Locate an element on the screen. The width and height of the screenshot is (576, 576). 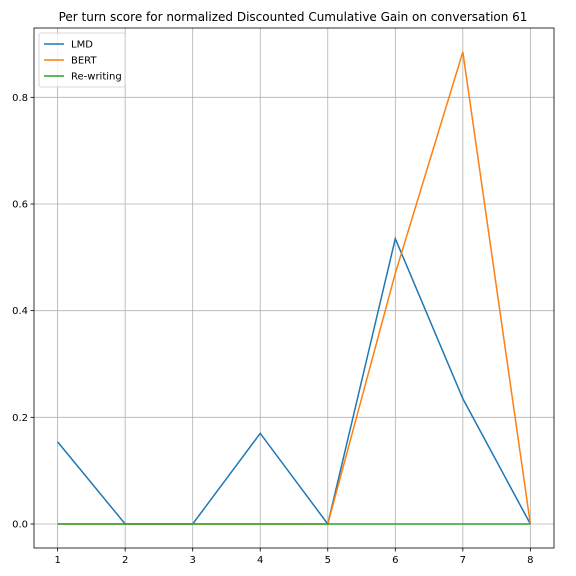
legend-label-lmd: LMD is located at coordinates (82, 45).